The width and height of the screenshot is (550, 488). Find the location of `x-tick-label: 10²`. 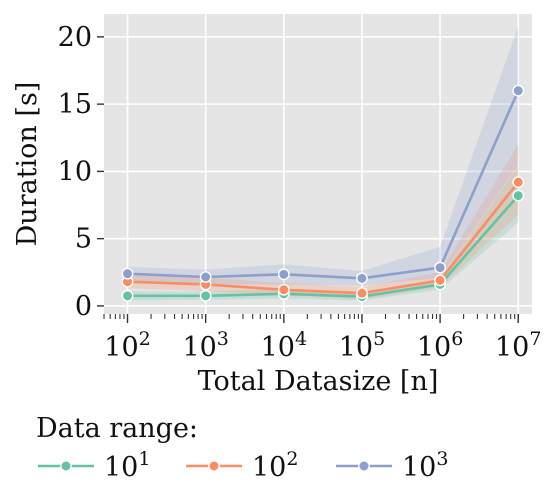

x-tick-label: 10² is located at coordinates (127, 345).